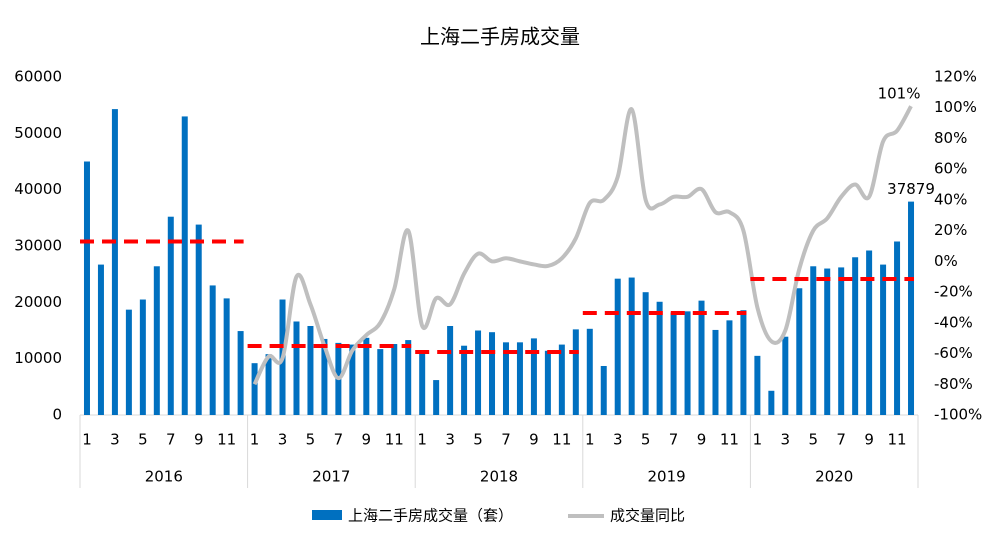 The image size is (1000, 543). What do you see at coordinates (500, 37) in the screenshot?
I see `chart-title: 上海二手房成交量` at bounding box center [500, 37].